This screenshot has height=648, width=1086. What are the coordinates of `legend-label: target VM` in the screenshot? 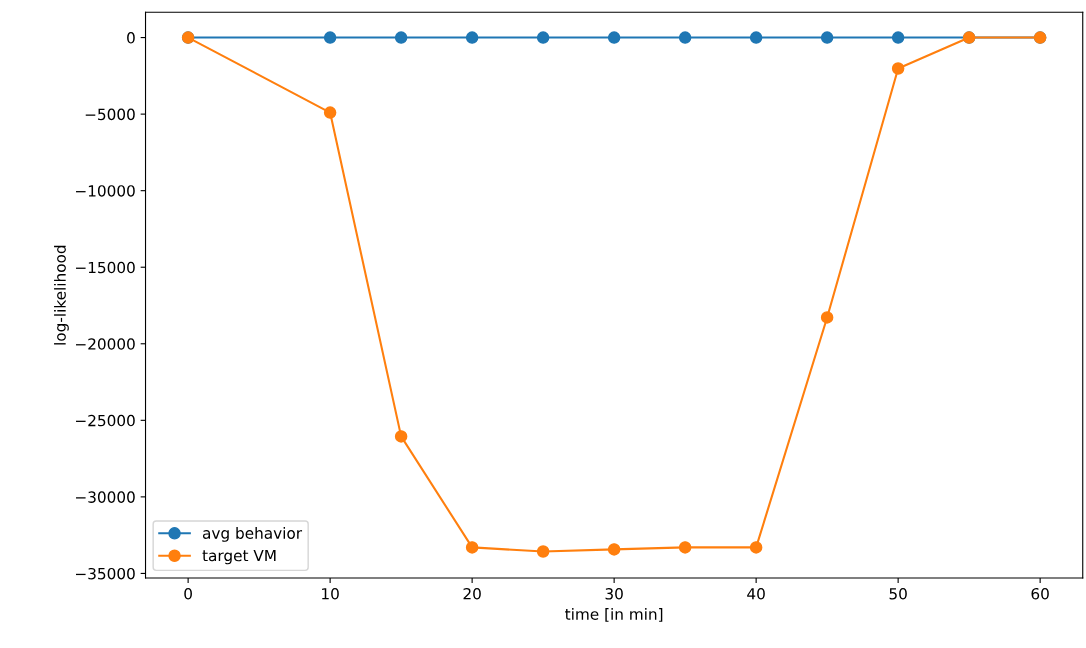 It's located at (239, 557).